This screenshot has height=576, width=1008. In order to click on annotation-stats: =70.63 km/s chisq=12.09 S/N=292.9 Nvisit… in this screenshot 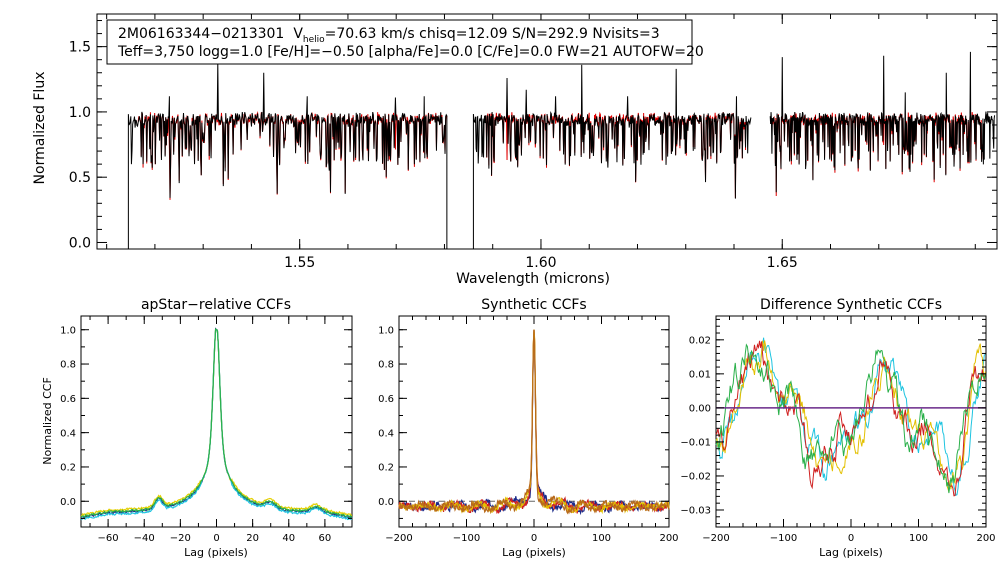, I will do `click(492, 34)`.